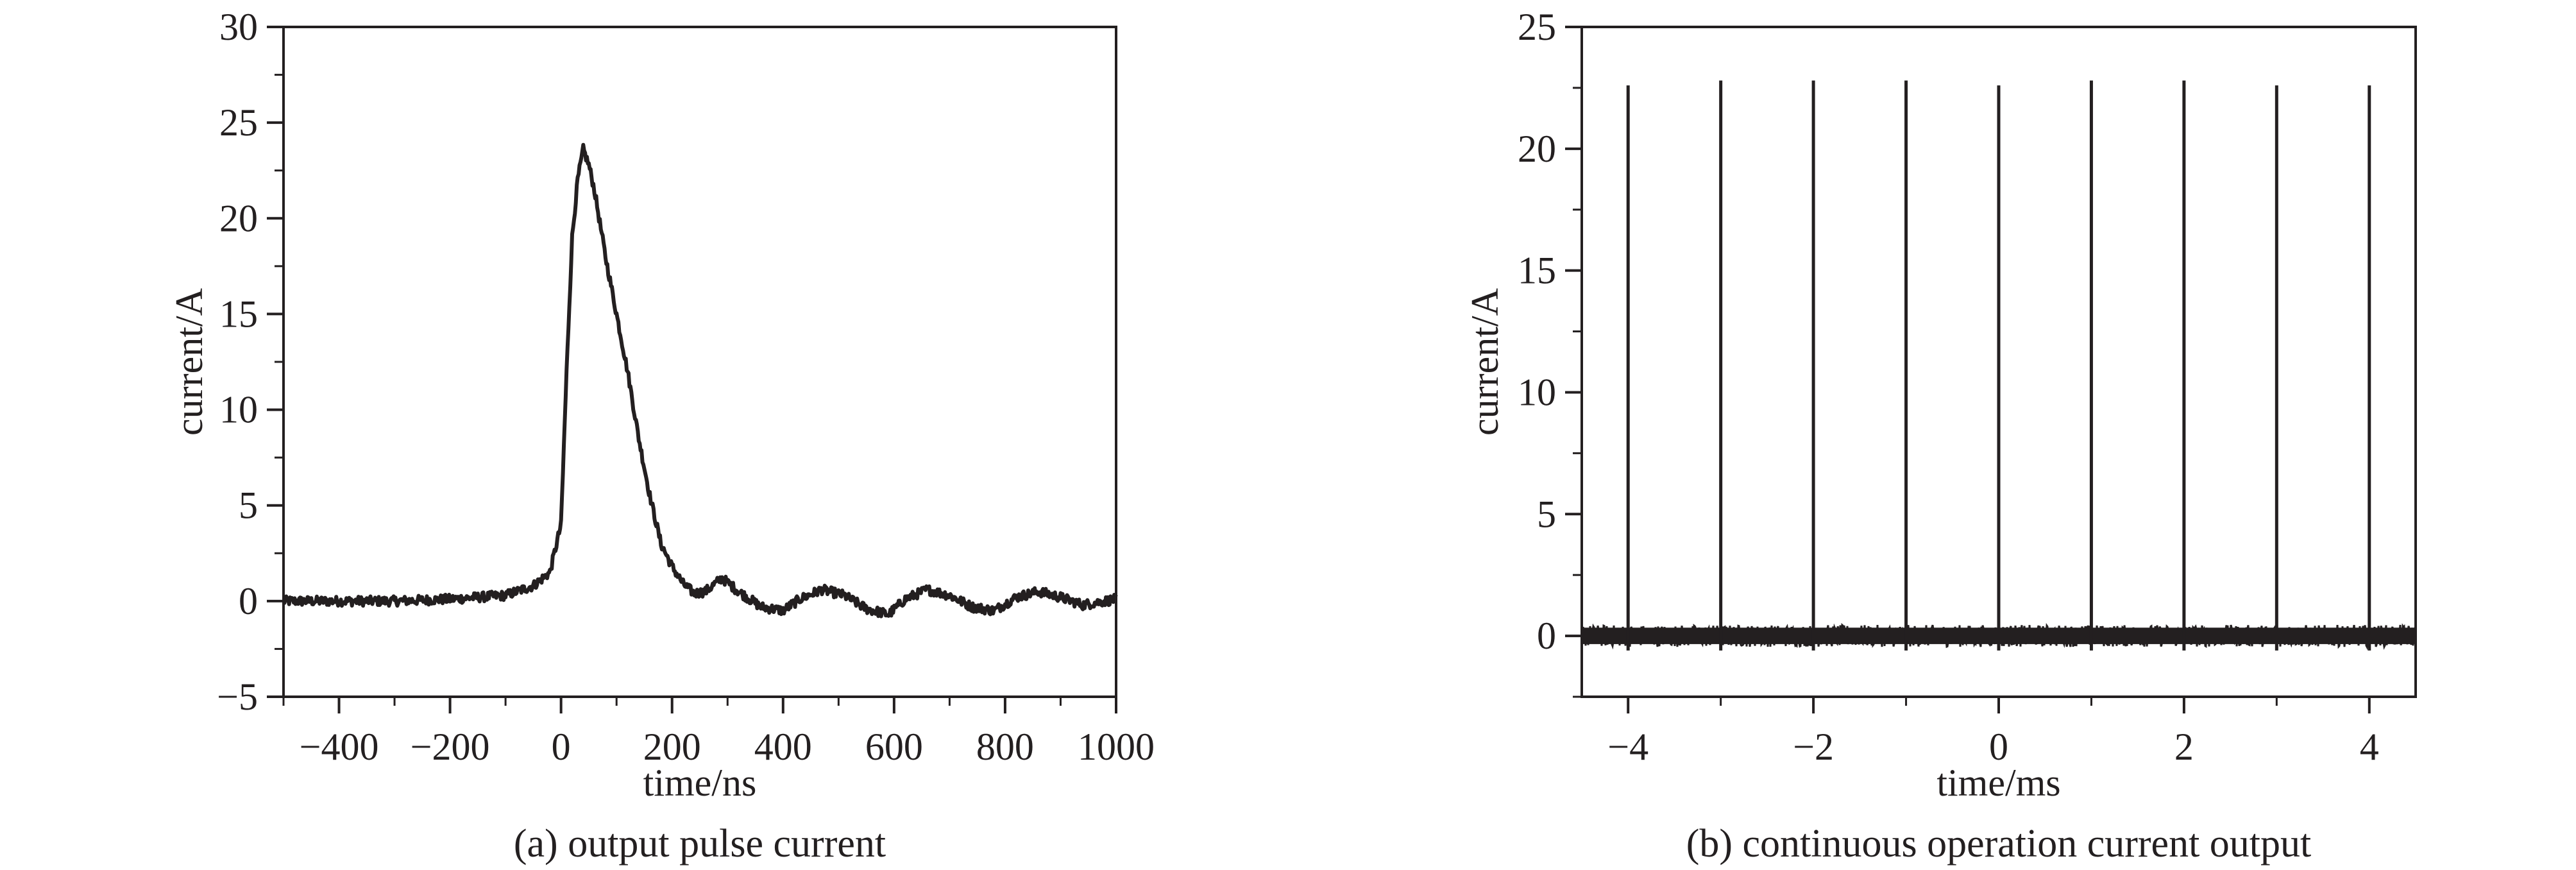  Describe the element at coordinates (672, 747) in the screenshot. I see `x-tick-label: 200` at that location.